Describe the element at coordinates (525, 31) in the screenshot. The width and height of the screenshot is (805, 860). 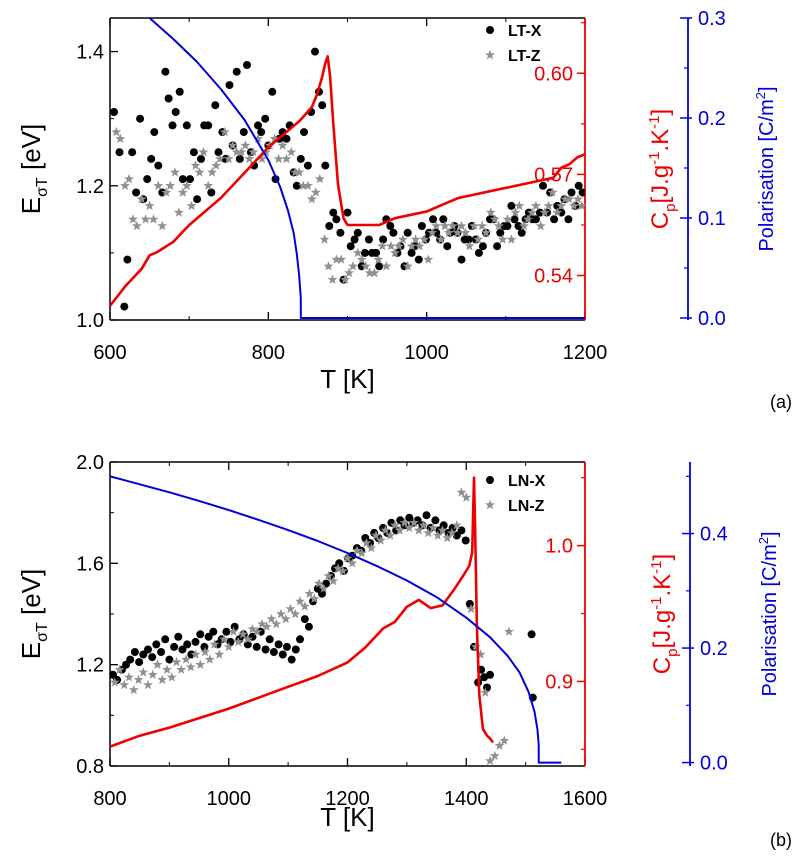
I see `legend-label-lt-x: LT-X` at that location.